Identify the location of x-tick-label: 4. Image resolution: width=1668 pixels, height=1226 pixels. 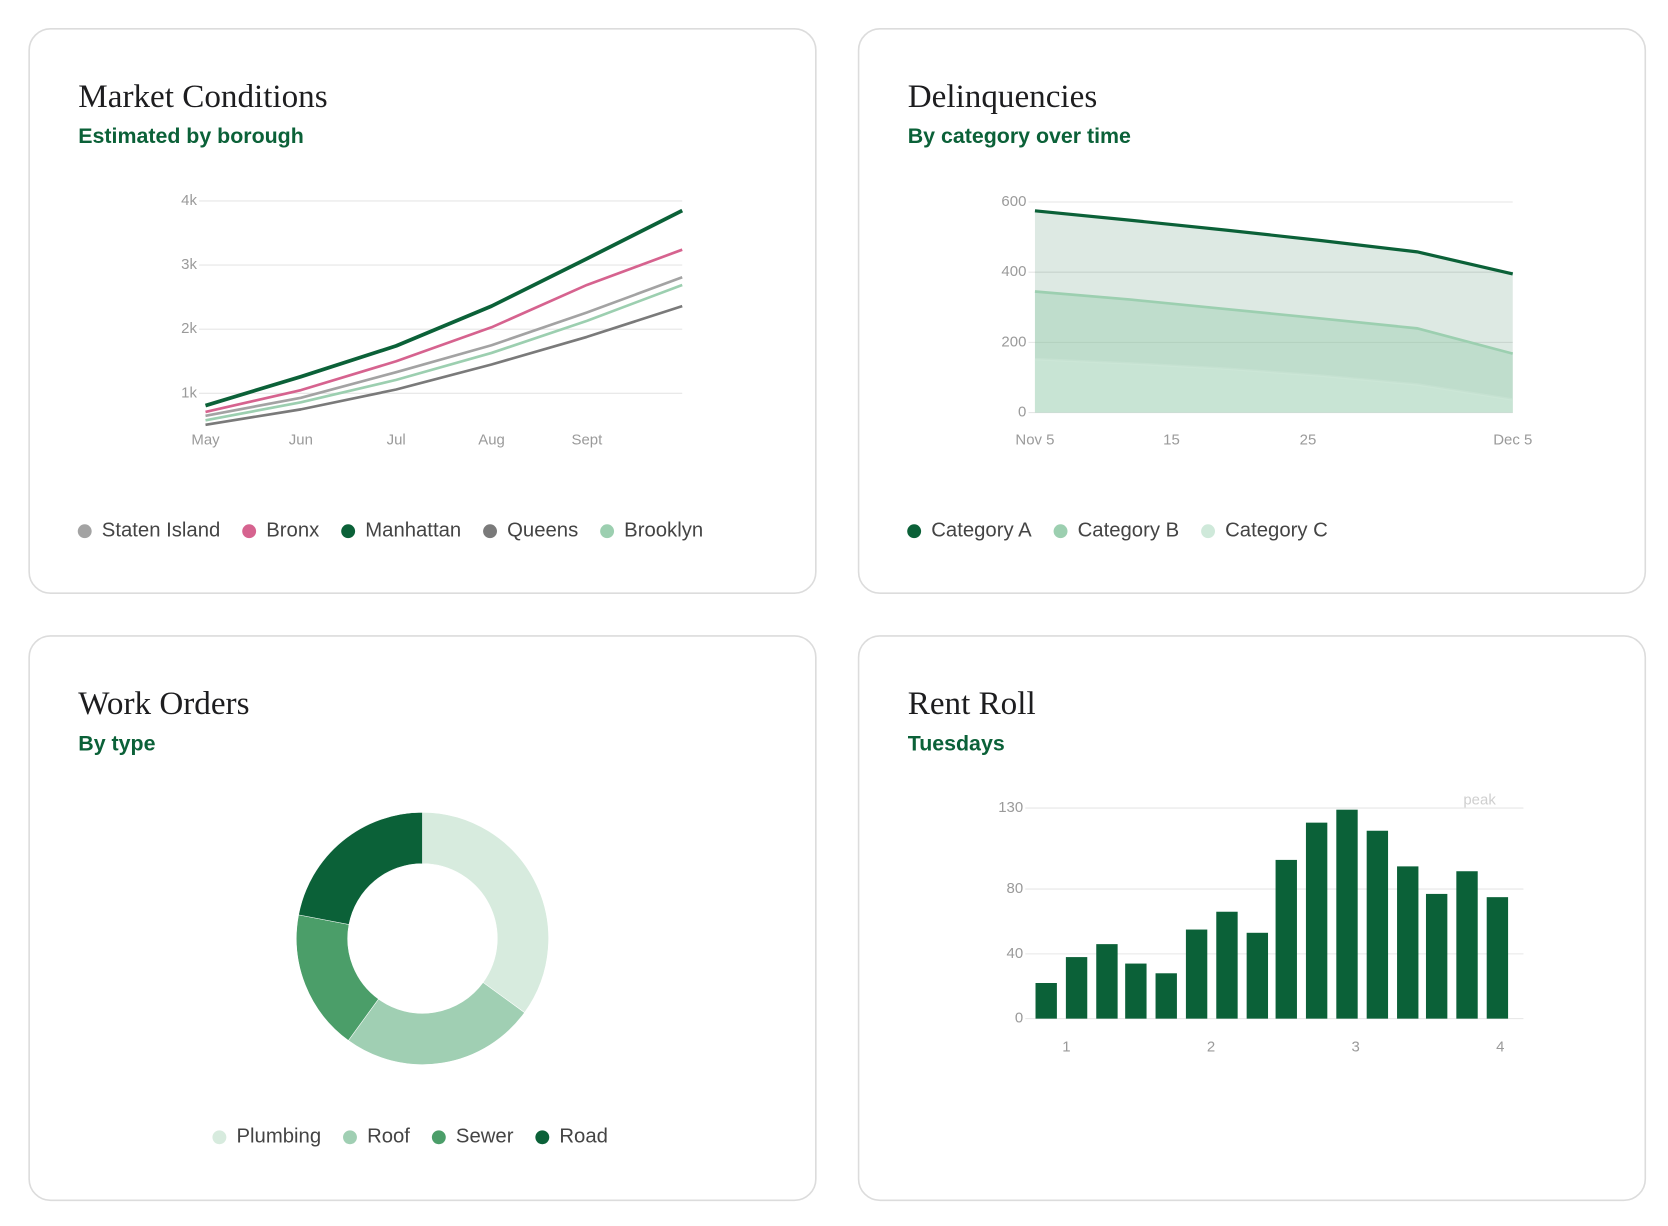
(1500, 1046).